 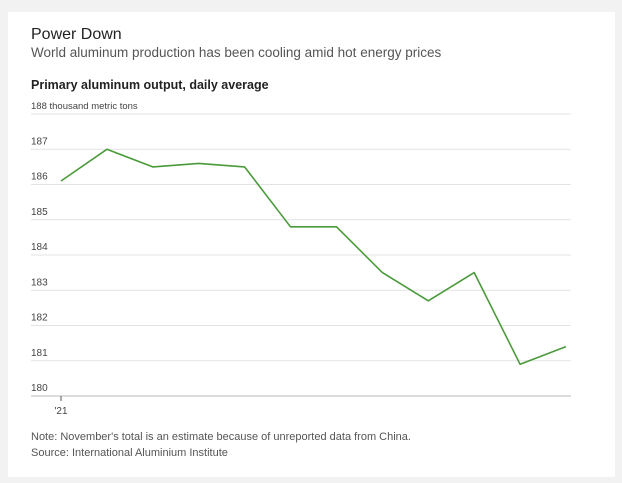 What do you see at coordinates (39, 141) in the screenshot?
I see `y-tick-label: 187` at bounding box center [39, 141].